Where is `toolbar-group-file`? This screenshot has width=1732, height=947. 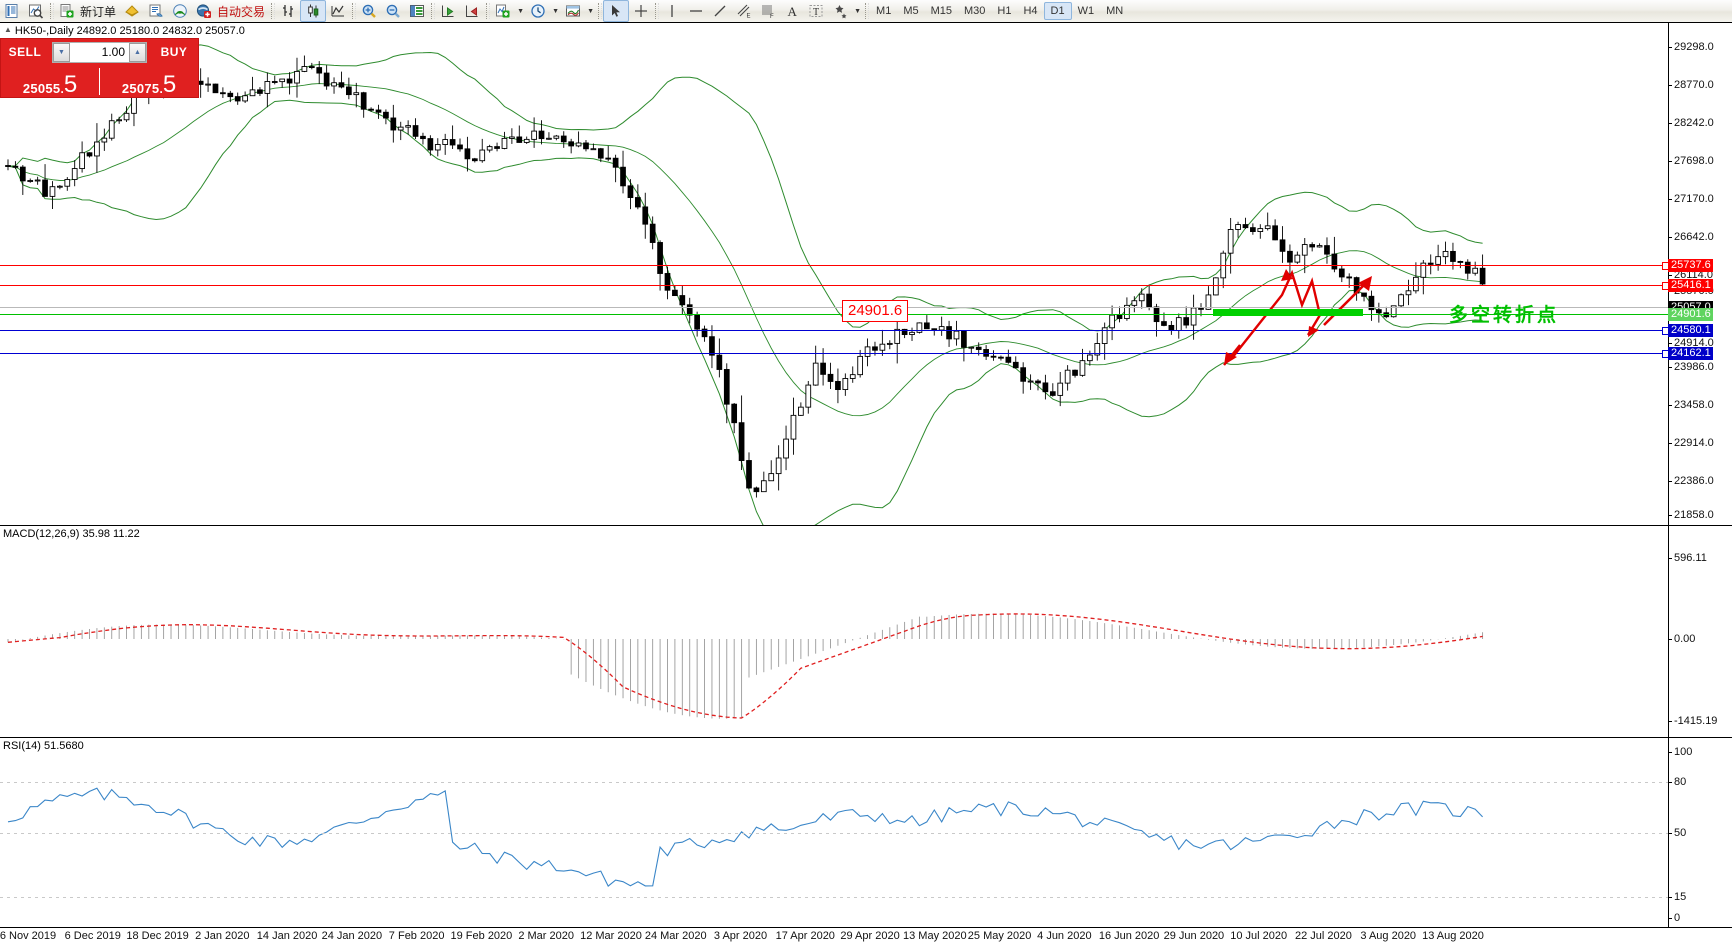
toolbar-group-file is located at coordinates (24, 11).